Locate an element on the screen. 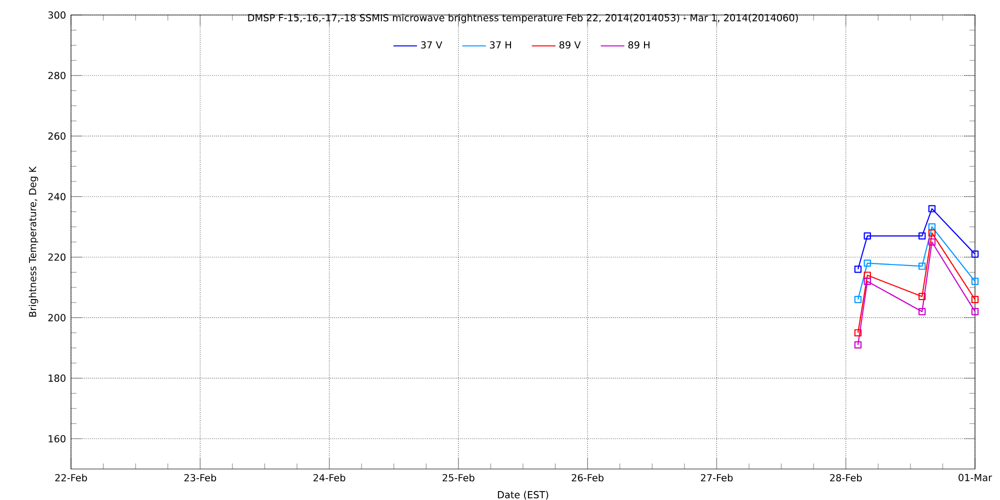 This screenshot has height=500, width=1000. x-tick-label: 28-Feb is located at coordinates (846, 478).